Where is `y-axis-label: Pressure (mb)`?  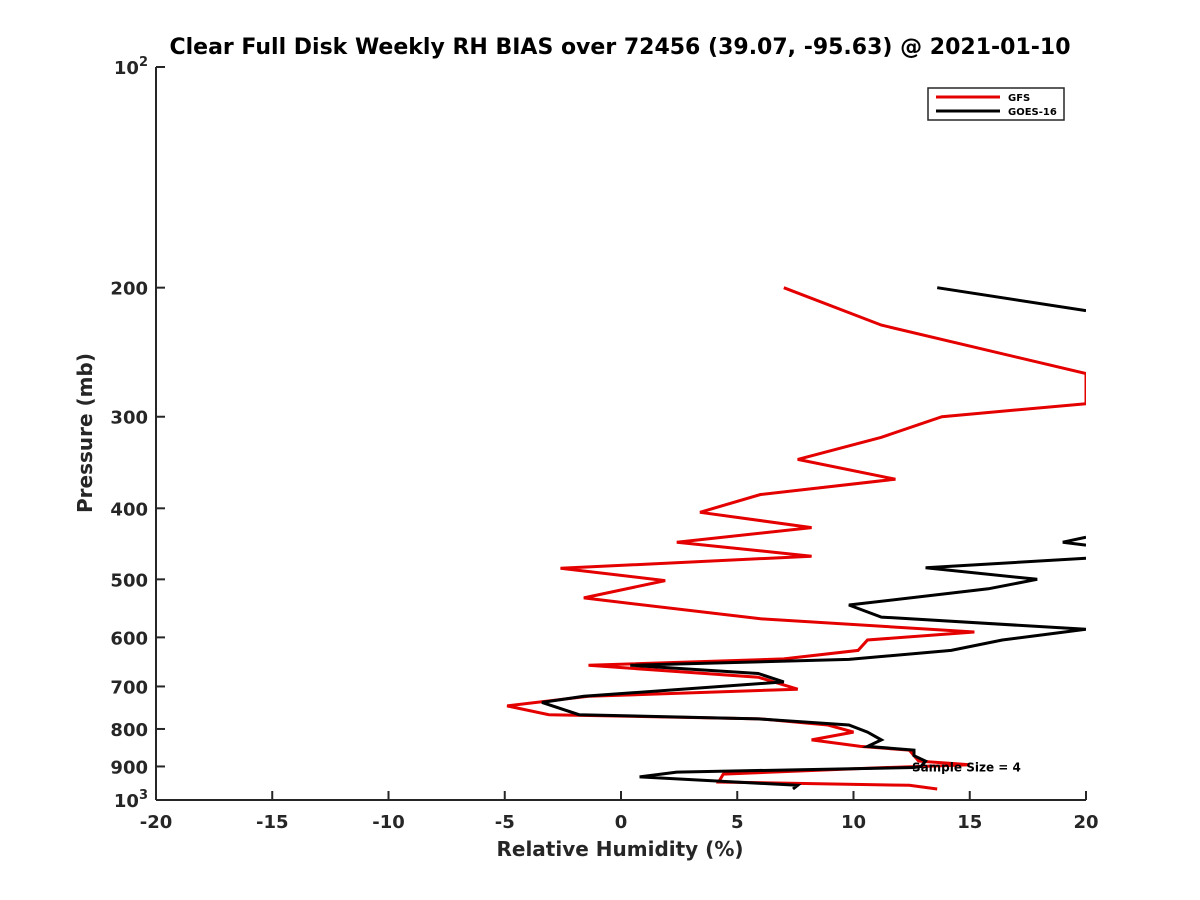 y-axis-label: Pressure (mb) is located at coordinates (85, 433).